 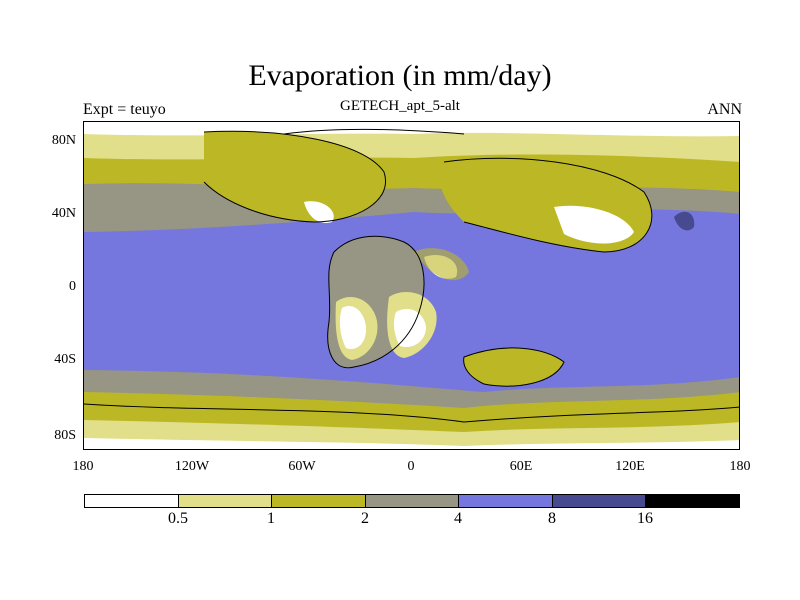 What do you see at coordinates (65, 435) in the screenshot?
I see `y-tick-label: 80S` at bounding box center [65, 435].